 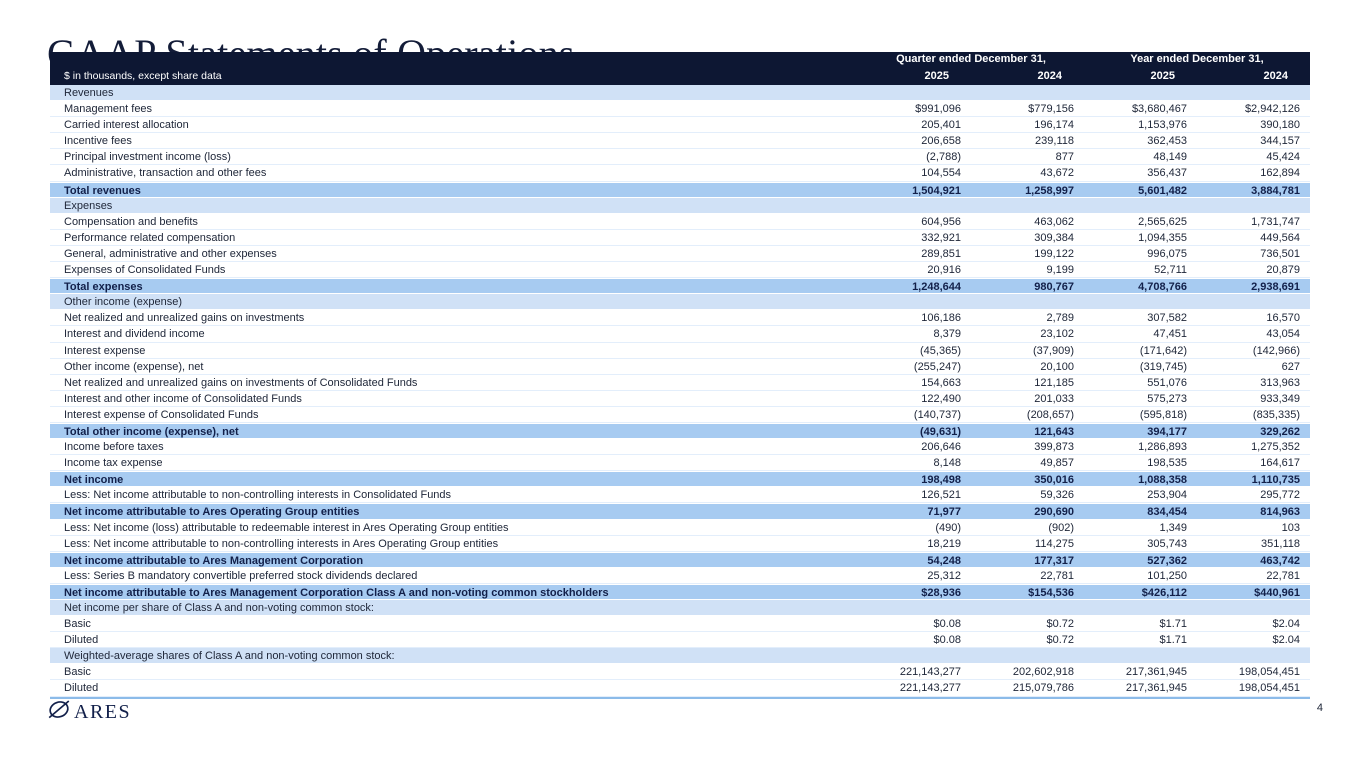 What do you see at coordinates (1162, 76) in the screenshot?
I see `column-year-y-2025: 2025` at bounding box center [1162, 76].